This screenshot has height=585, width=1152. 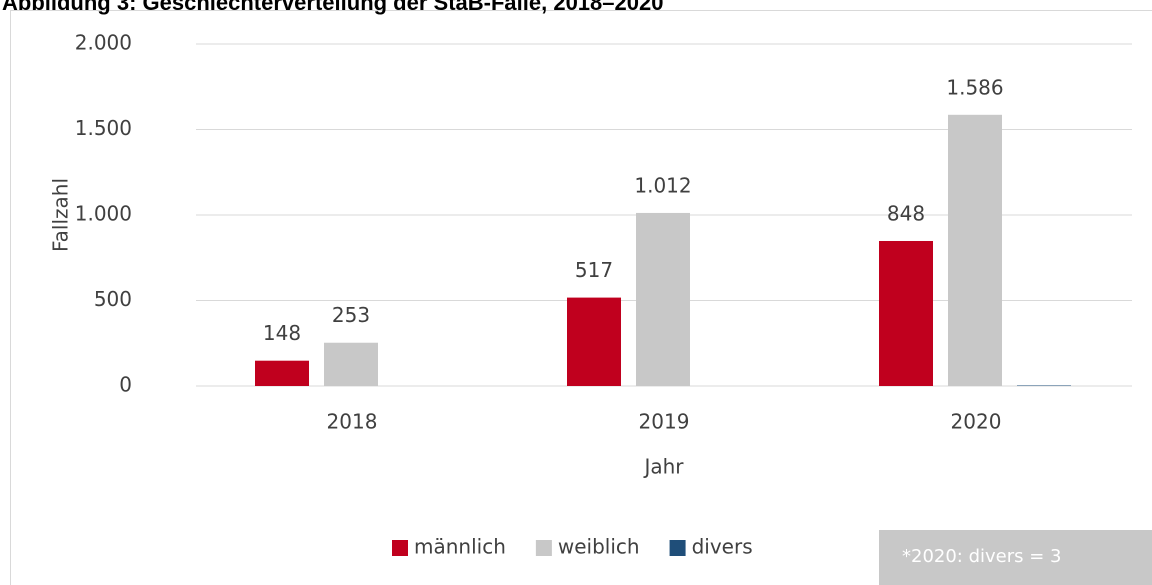 What do you see at coordinates (663, 467) in the screenshot?
I see `x-axis-label: Jahr` at bounding box center [663, 467].